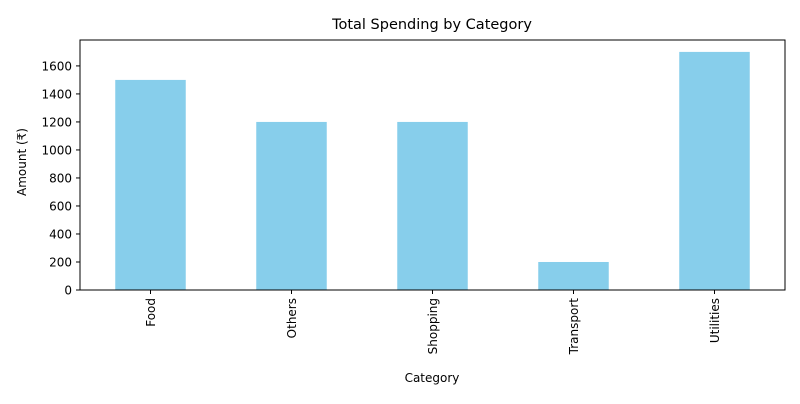  What do you see at coordinates (22, 162) in the screenshot?
I see `y-axis-label: Amount (₹)` at bounding box center [22, 162].